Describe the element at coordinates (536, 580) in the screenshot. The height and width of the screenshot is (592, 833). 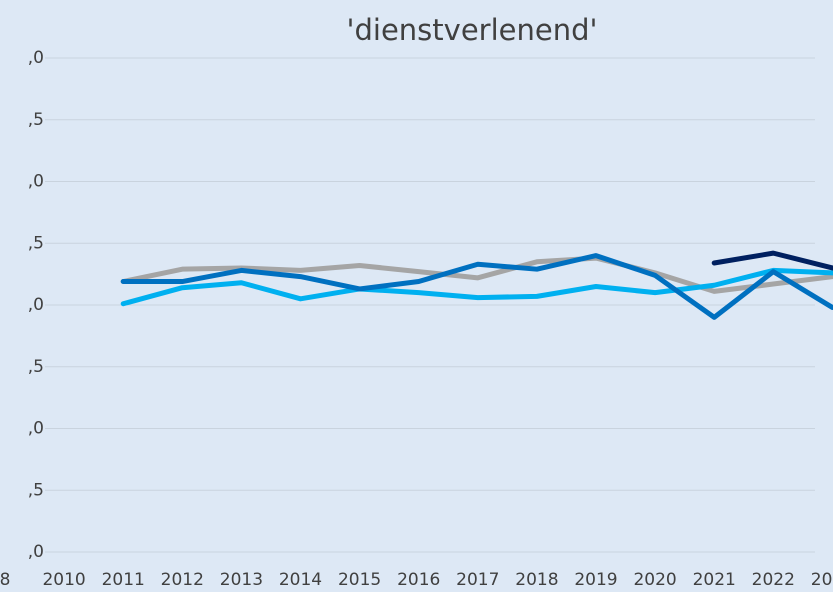
I see `x-tick-label: 2018` at that location.